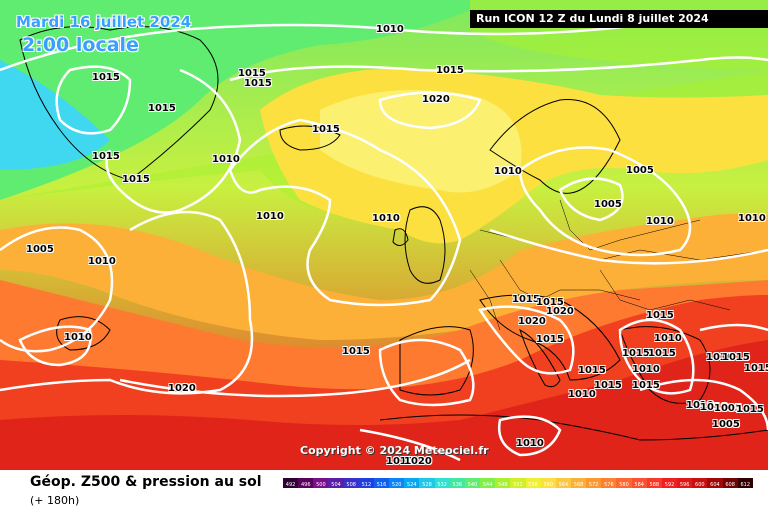 This screenshot has width=768, height=512. Describe the element at coordinates (593, 485) in the screenshot. I see `scale-label: 572` at that location.